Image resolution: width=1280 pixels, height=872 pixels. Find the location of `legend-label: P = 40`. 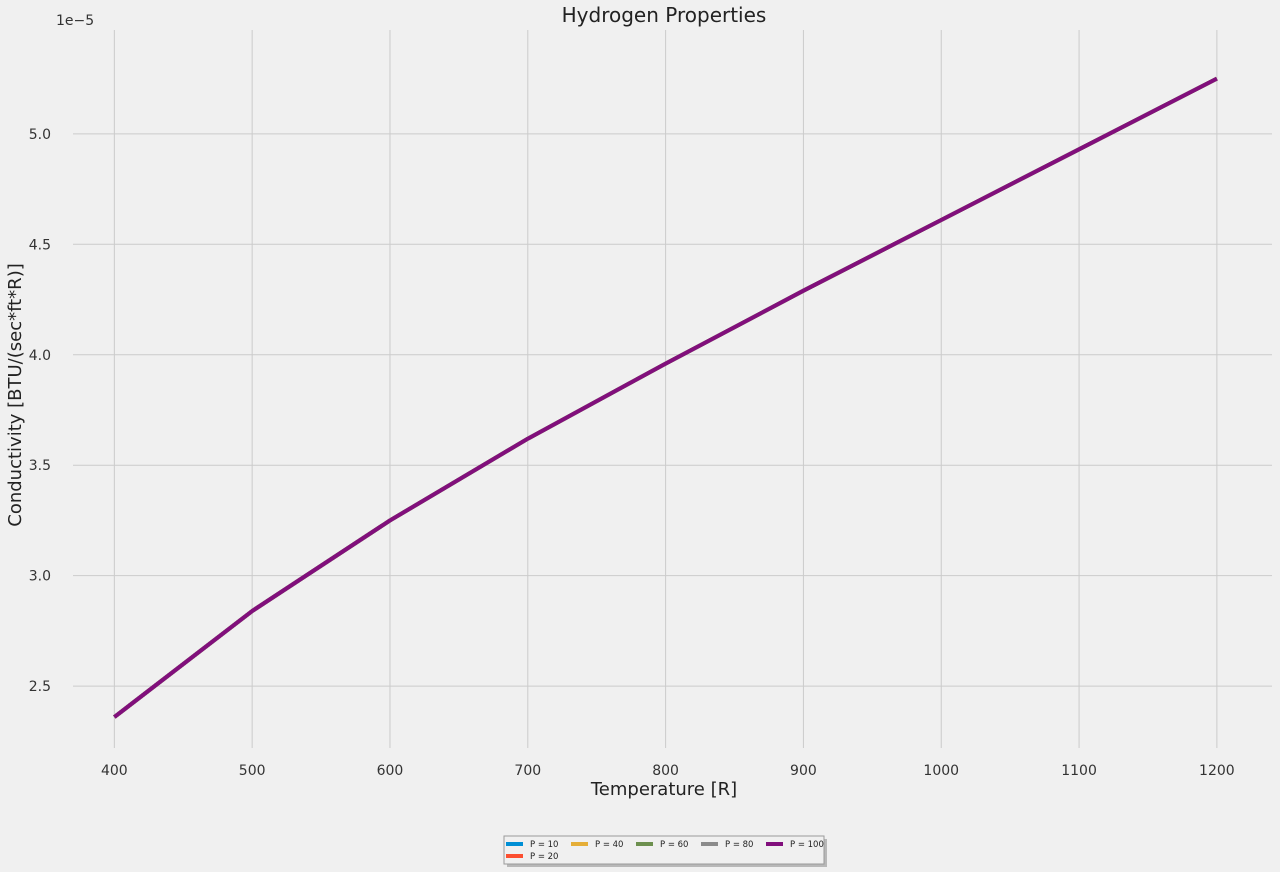

legend-label: P = 40 is located at coordinates (609, 845).